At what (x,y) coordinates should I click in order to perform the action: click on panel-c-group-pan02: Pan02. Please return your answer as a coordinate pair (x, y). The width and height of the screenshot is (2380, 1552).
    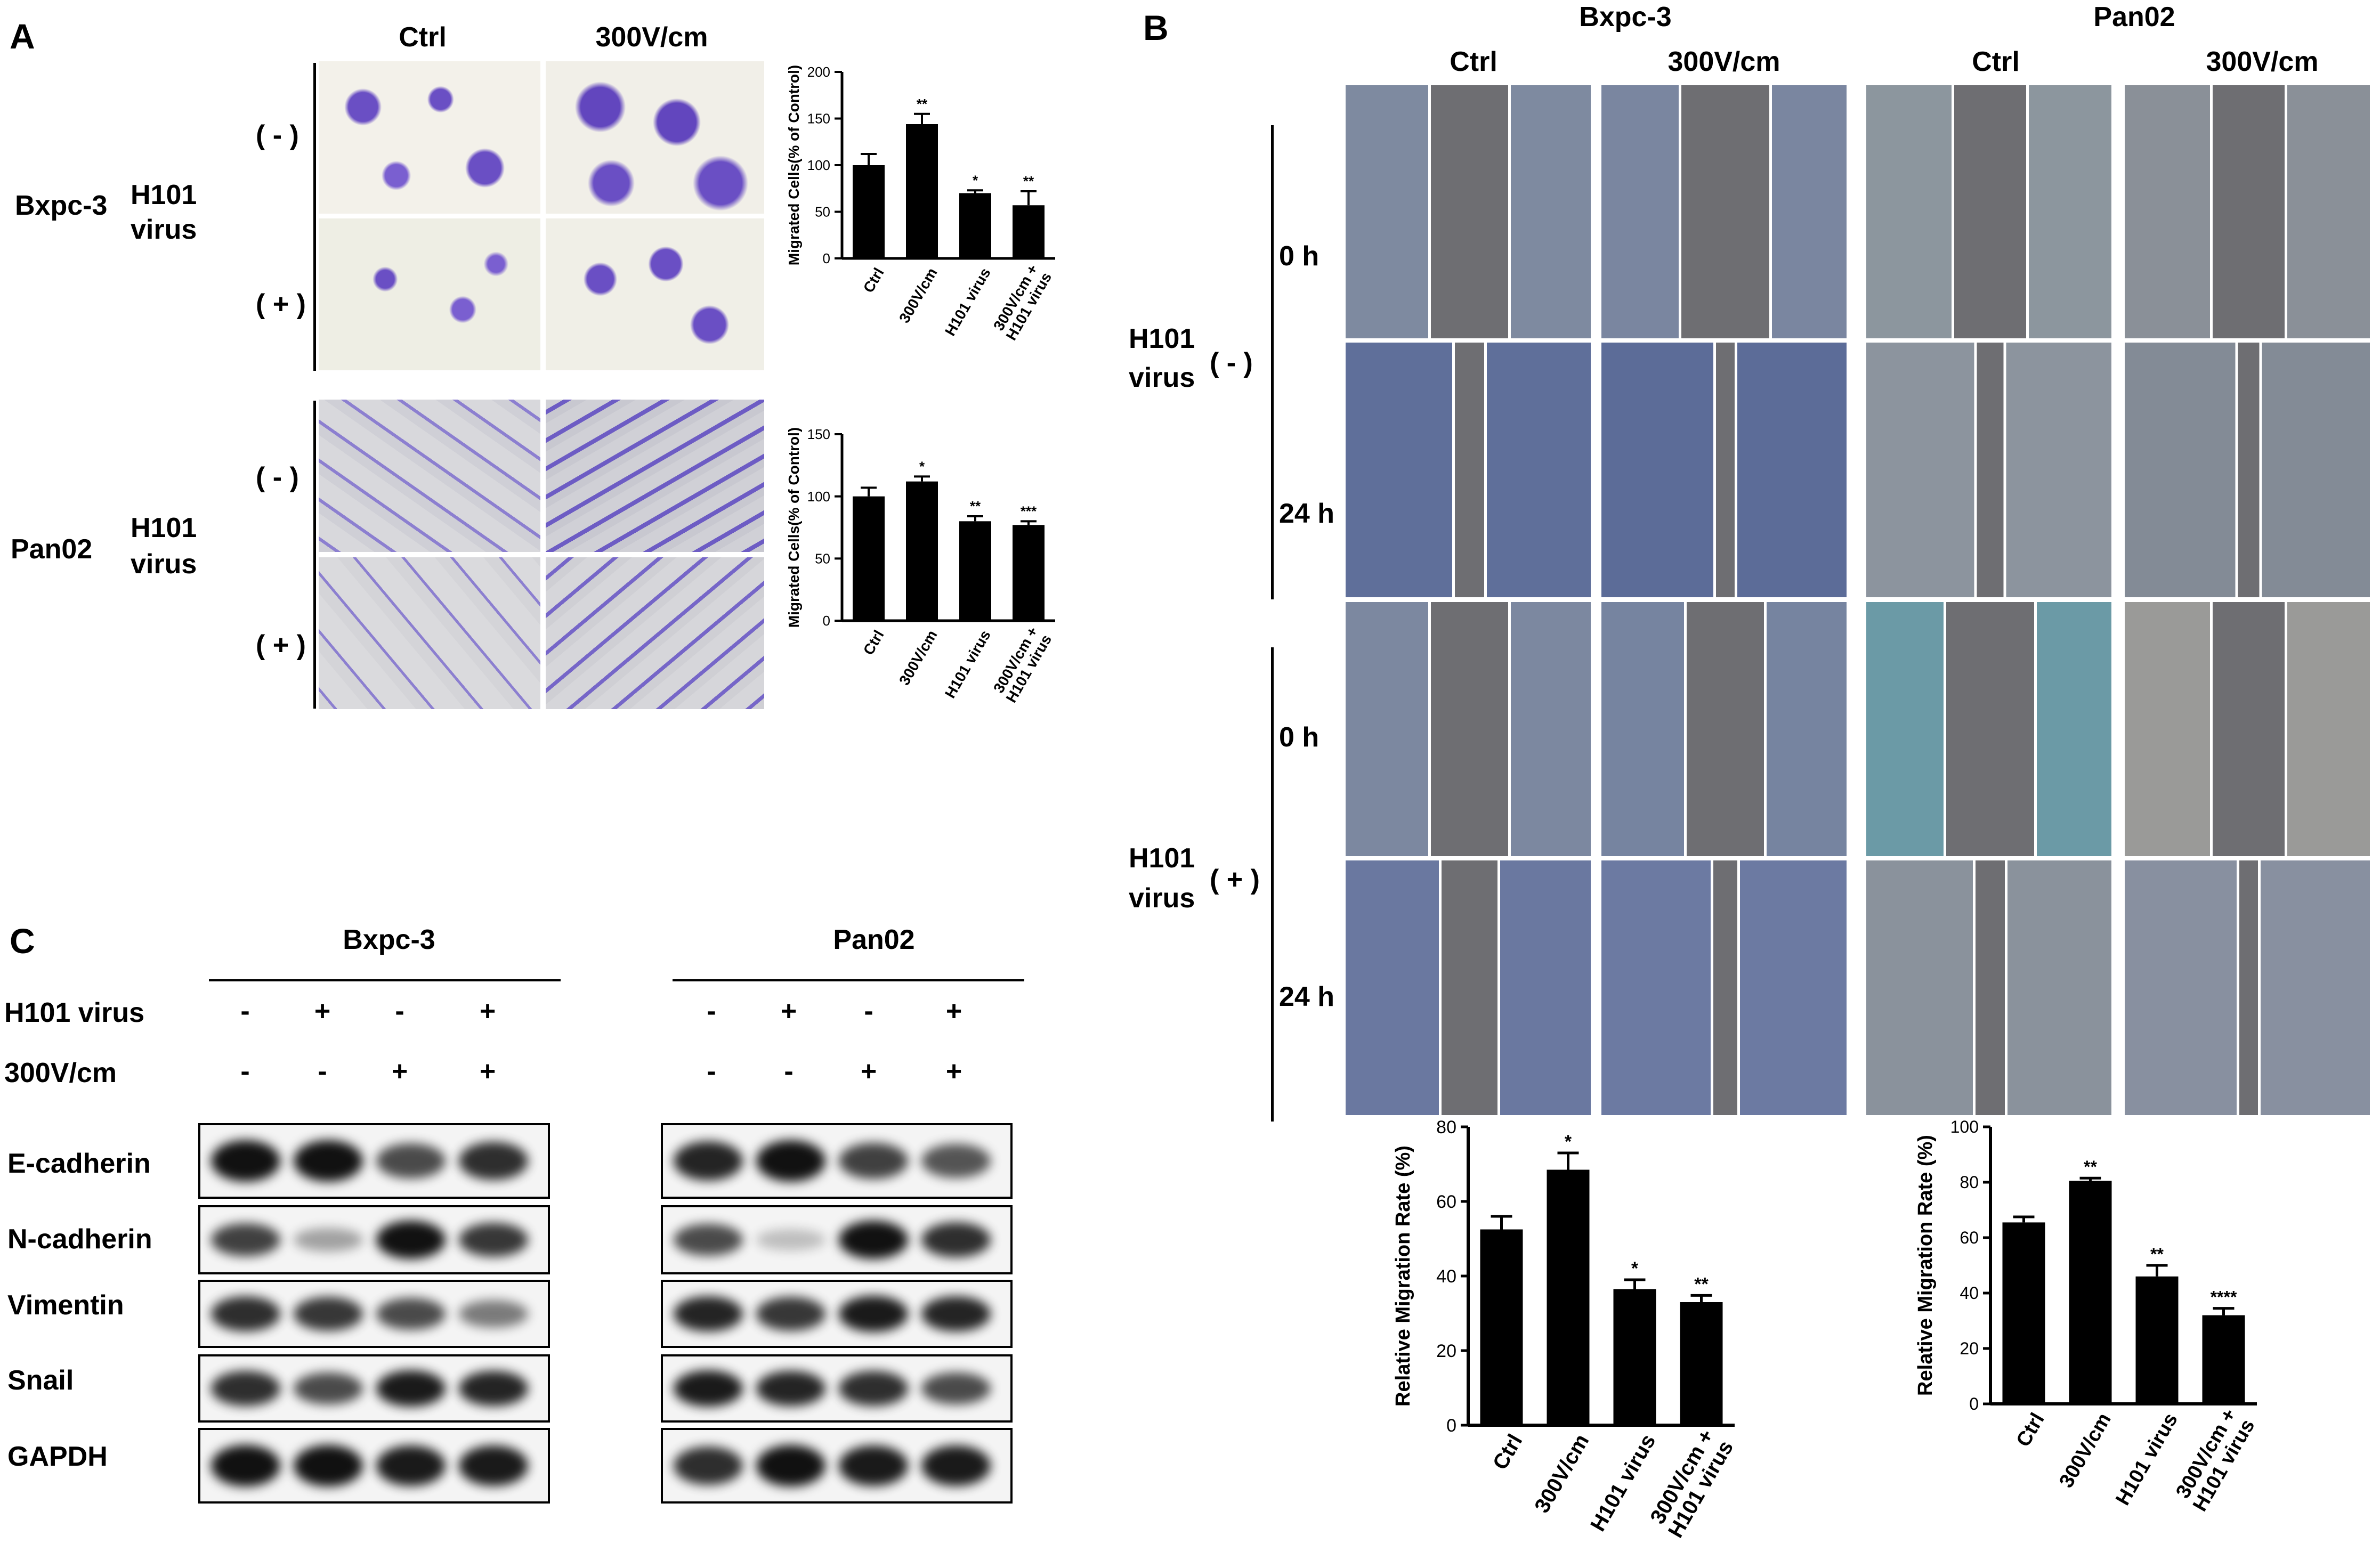
    Looking at the image, I should click on (874, 939).